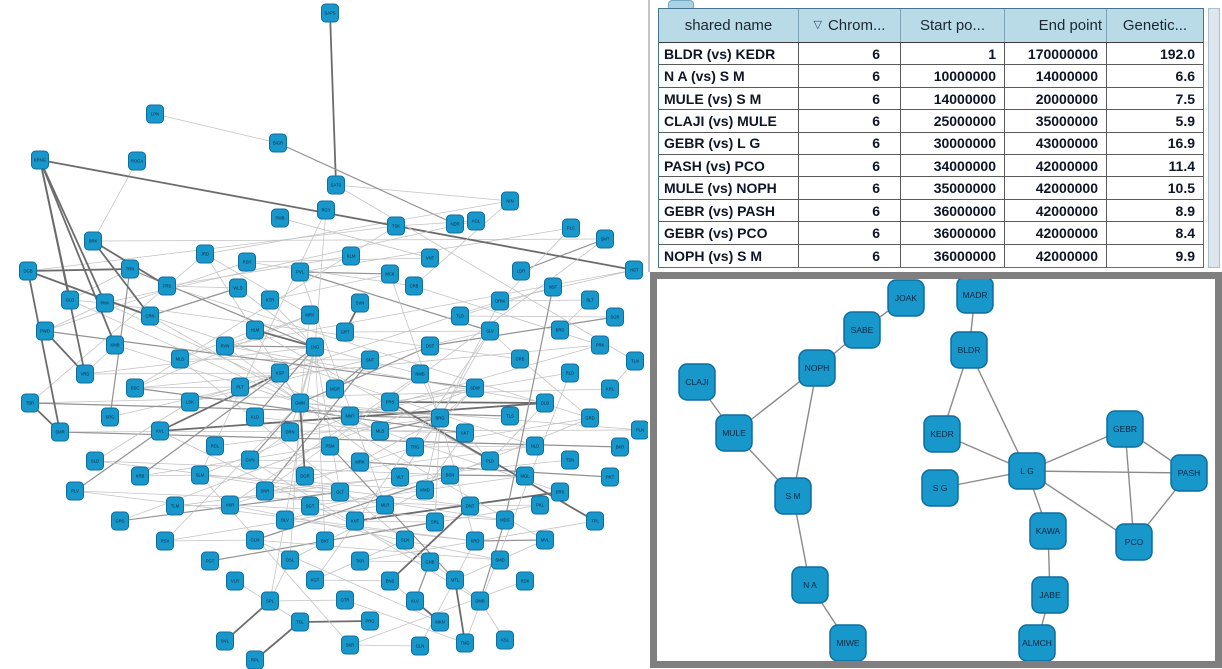  What do you see at coordinates (975, 296) in the screenshot?
I see `graph-node-madr: MADR` at bounding box center [975, 296].